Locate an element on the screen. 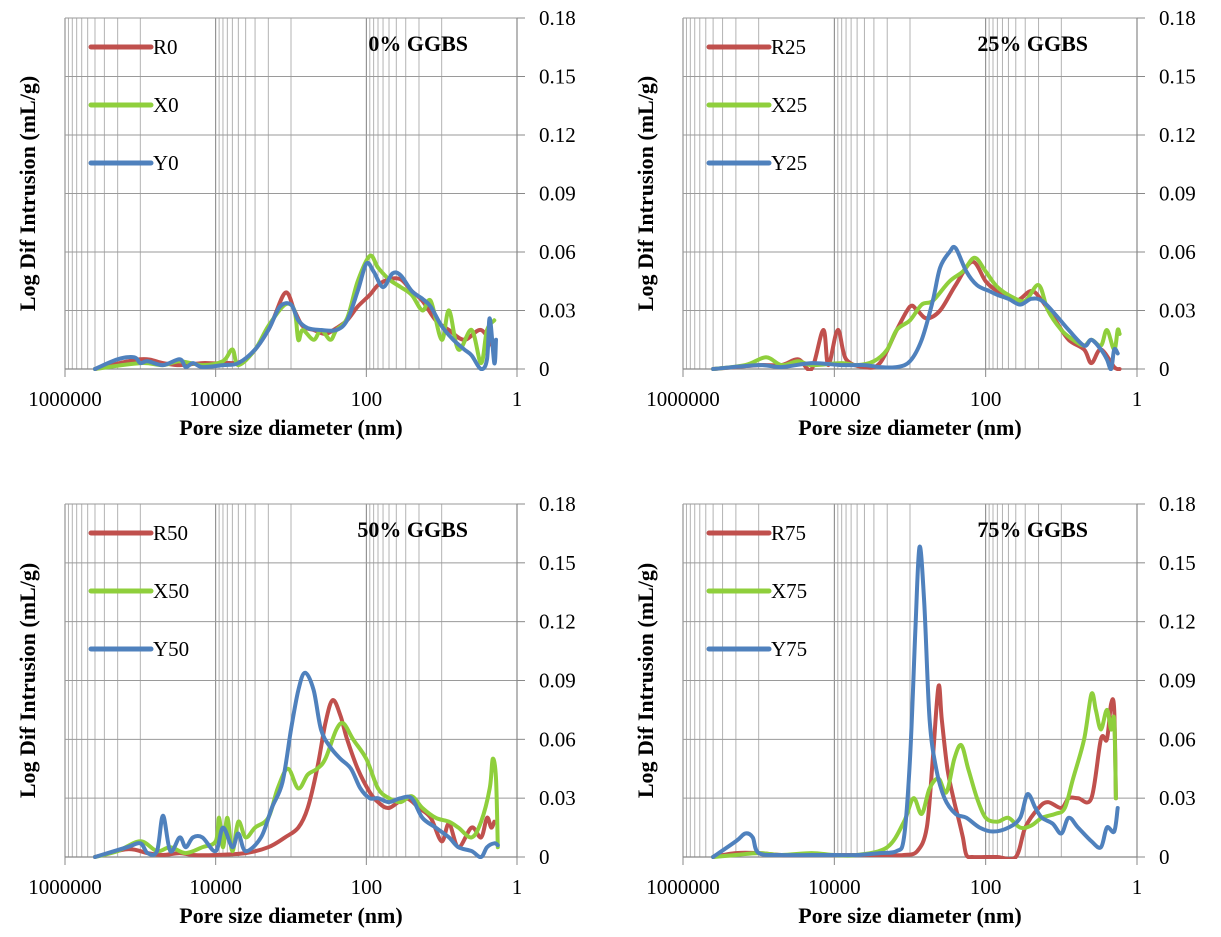 Image resolution: width=1221 pixels, height=937 pixels. legend-label-r0: R0 is located at coordinates (165, 47).